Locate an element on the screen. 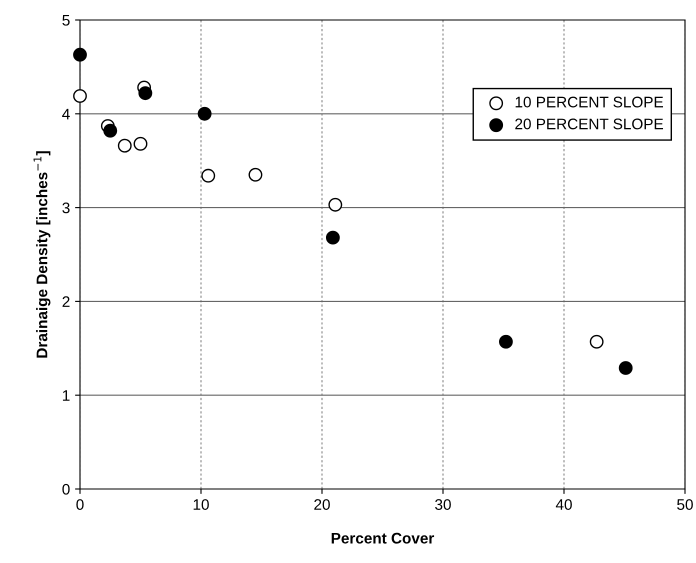 This screenshot has height=563, width=696. y-tick-label: 0 is located at coordinates (66, 489).